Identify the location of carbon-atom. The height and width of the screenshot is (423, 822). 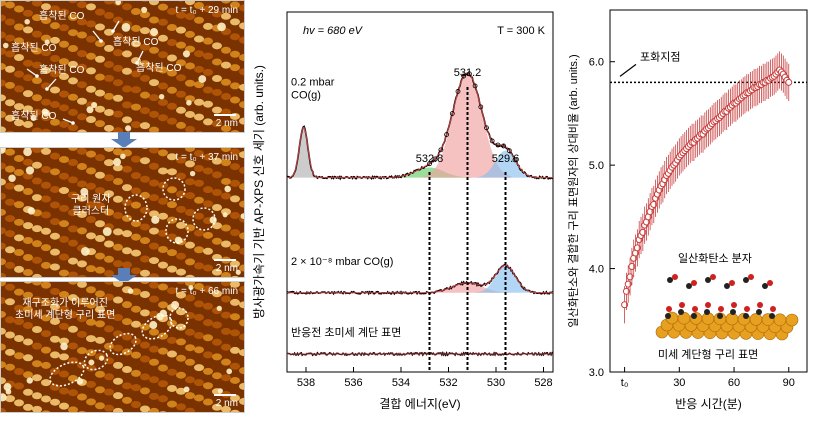
(707, 312).